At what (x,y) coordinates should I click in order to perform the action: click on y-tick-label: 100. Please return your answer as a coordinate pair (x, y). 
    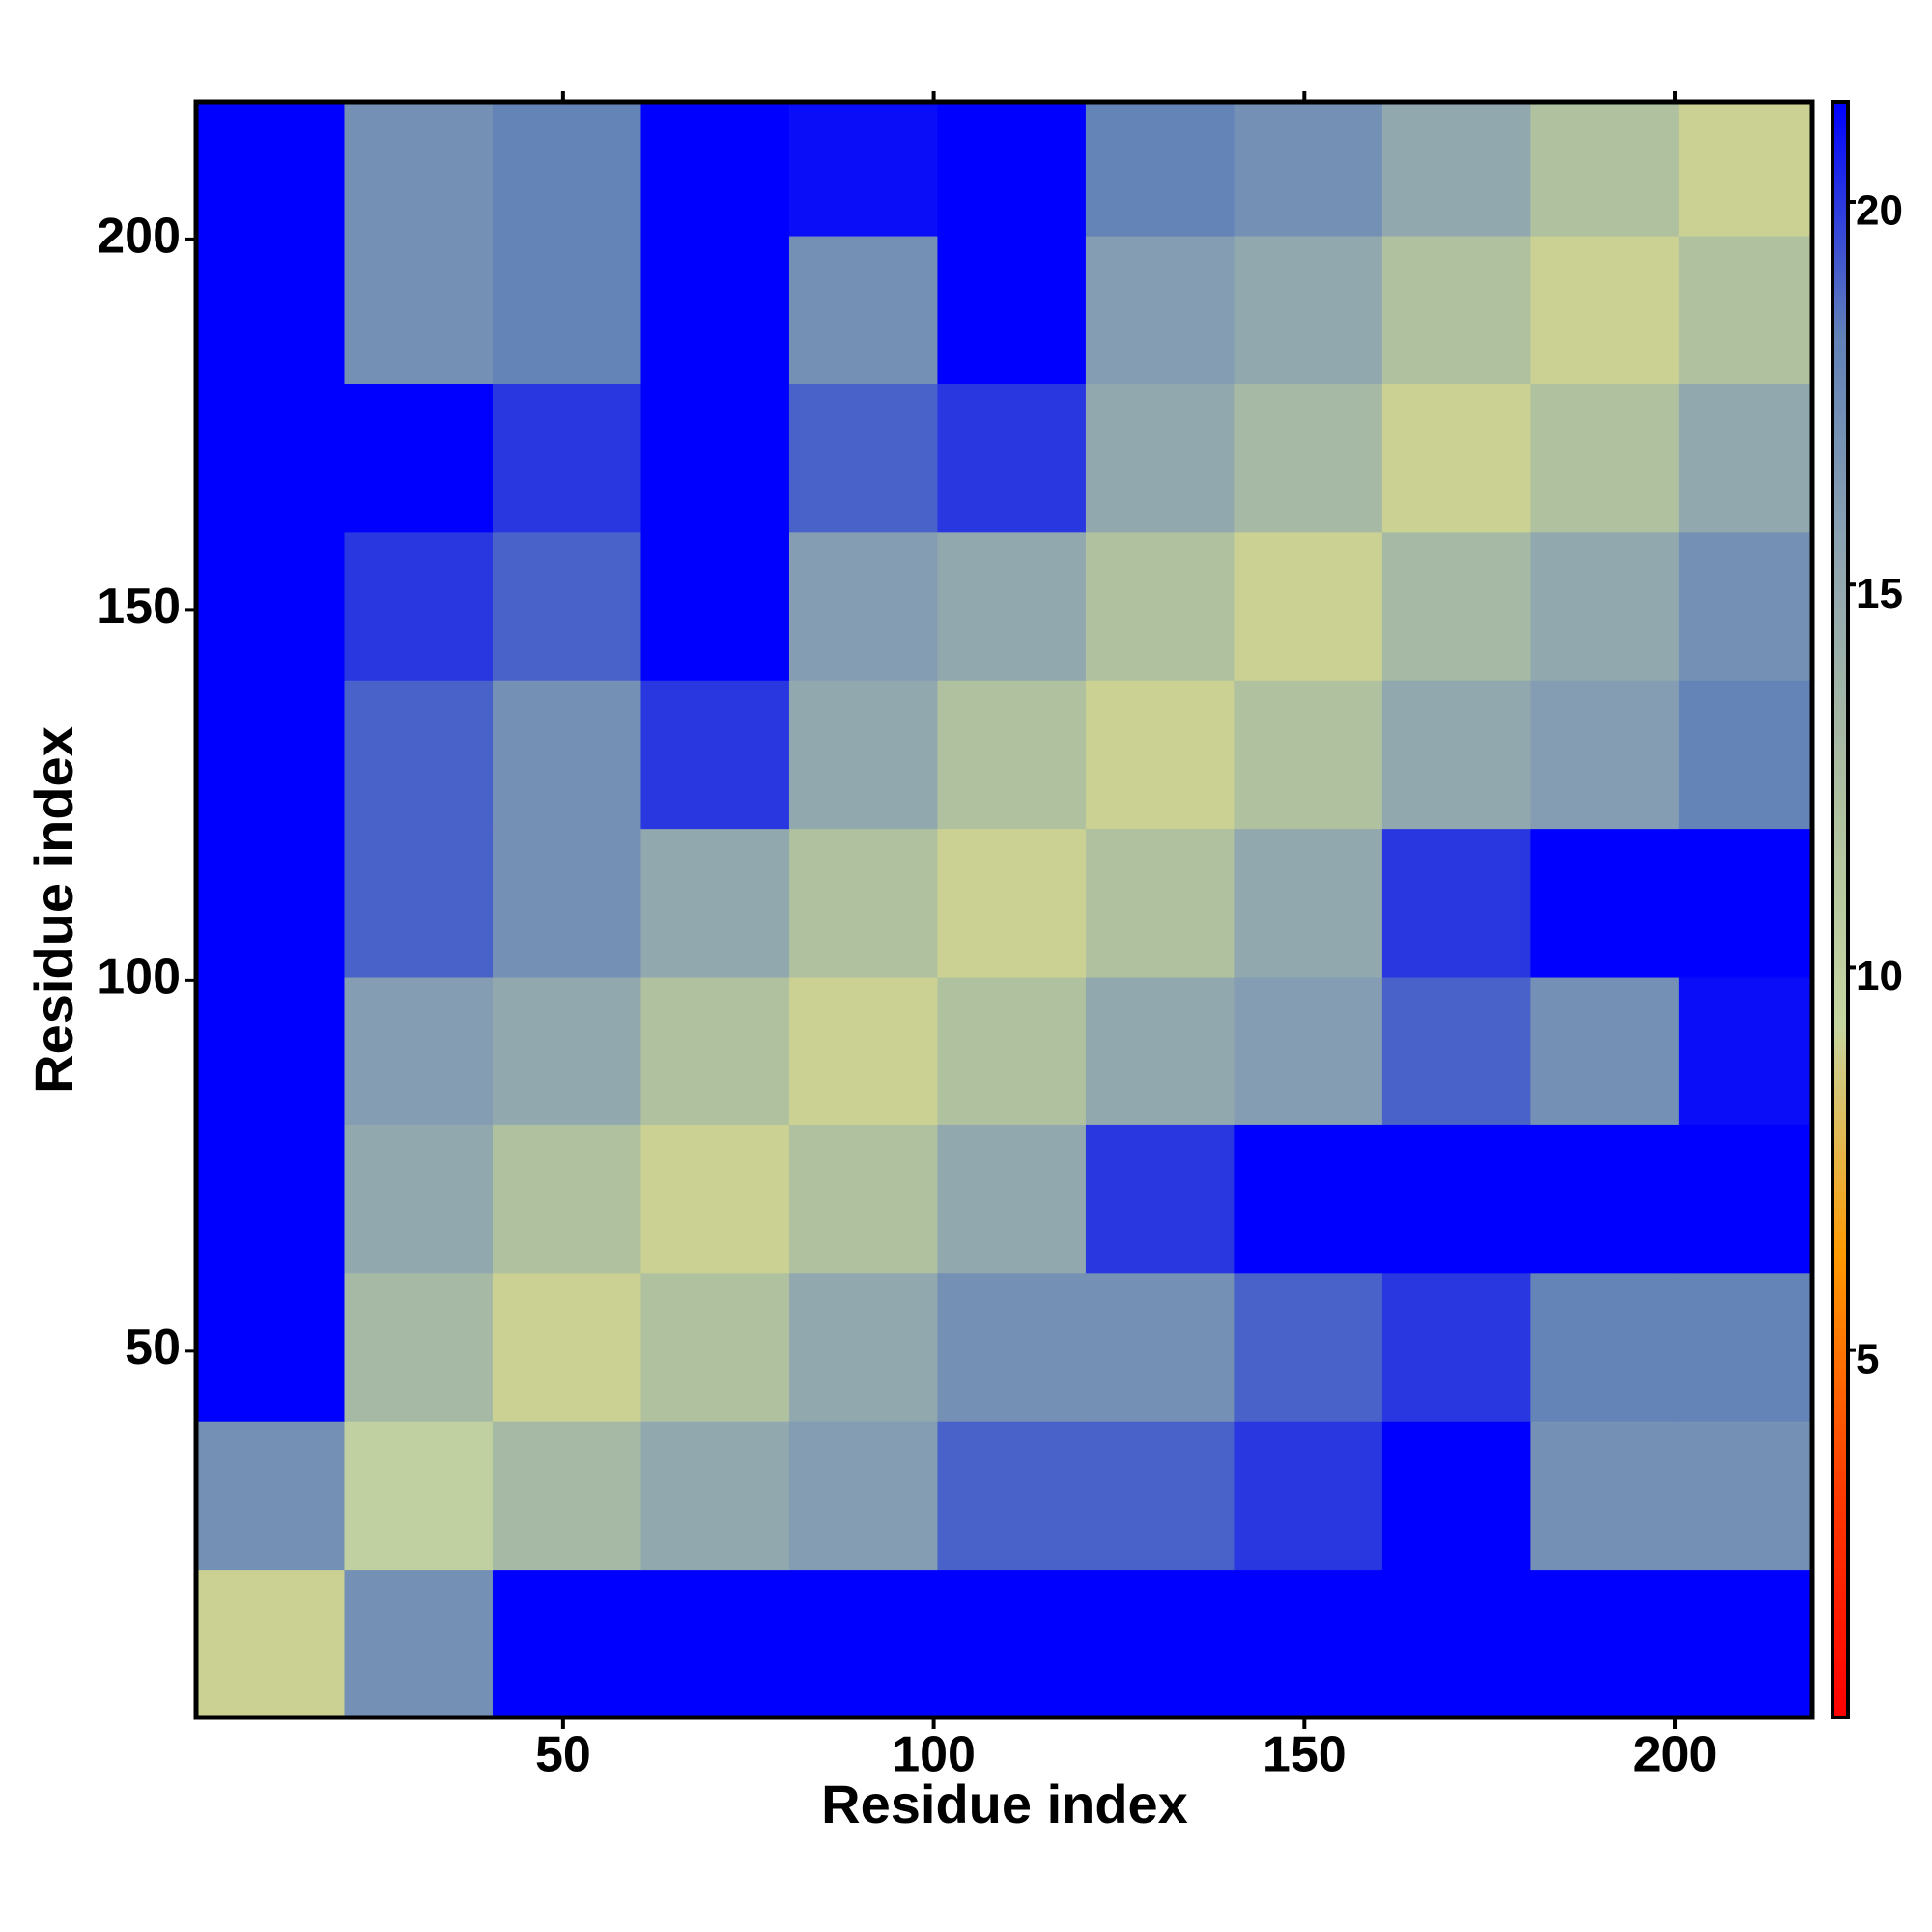
    Looking at the image, I should click on (139, 978).